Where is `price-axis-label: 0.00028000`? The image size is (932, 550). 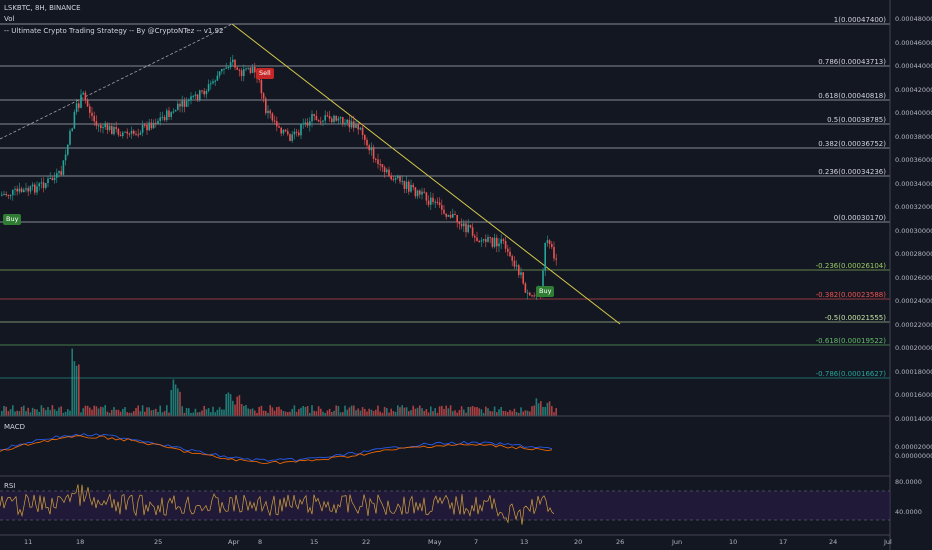 price-axis-label: 0.00028000 is located at coordinates (913, 254).